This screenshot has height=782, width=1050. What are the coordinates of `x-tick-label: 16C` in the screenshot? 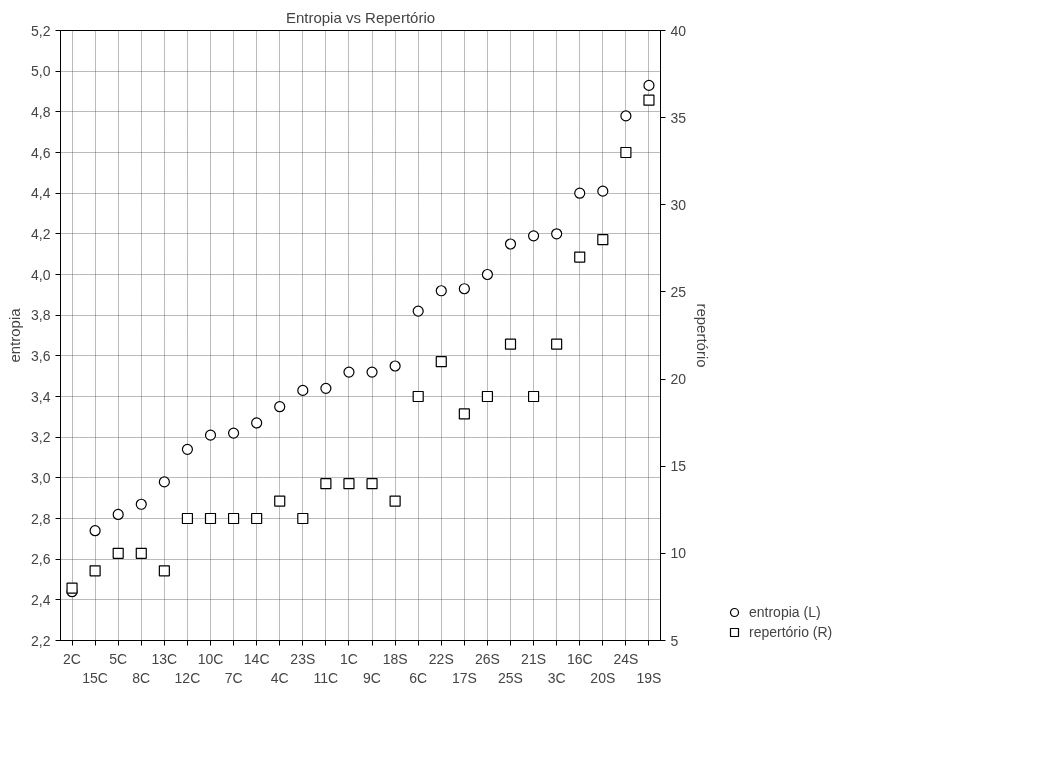 It's located at (579, 658).